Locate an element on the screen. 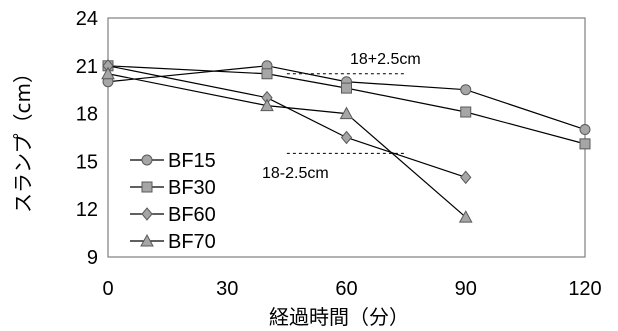 This screenshot has height=331, width=618. x-axis-ticks: 0 30 60 90 120 is located at coordinates (351, 289).